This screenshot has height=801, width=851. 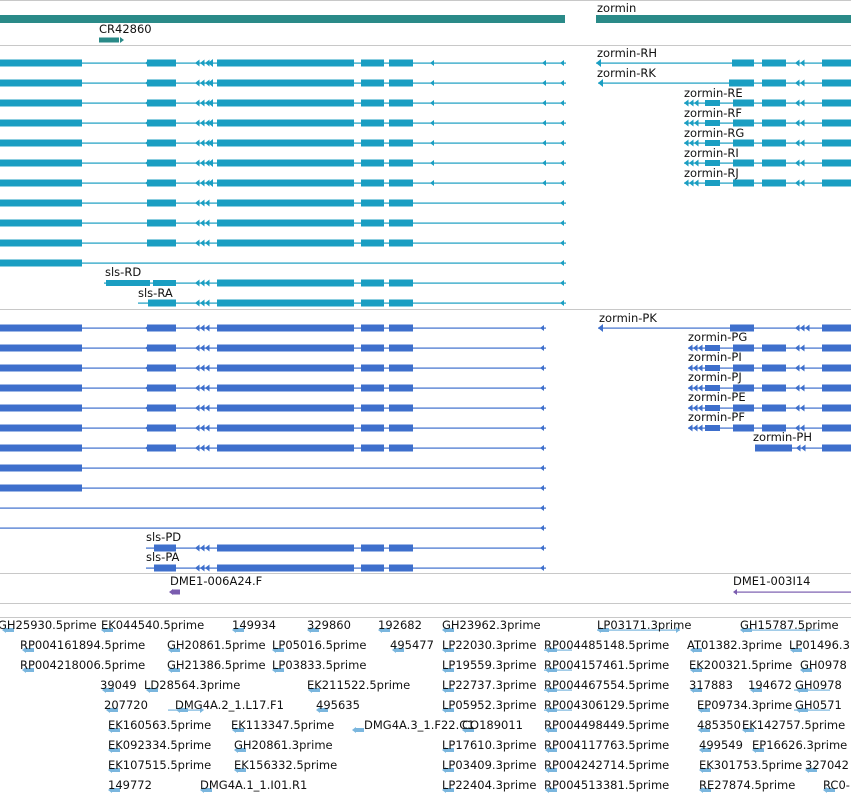 What do you see at coordinates (216, 581) in the screenshot?
I see `clone-label-dme1-006a24-f: DME1-006A24.F` at bounding box center [216, 581].